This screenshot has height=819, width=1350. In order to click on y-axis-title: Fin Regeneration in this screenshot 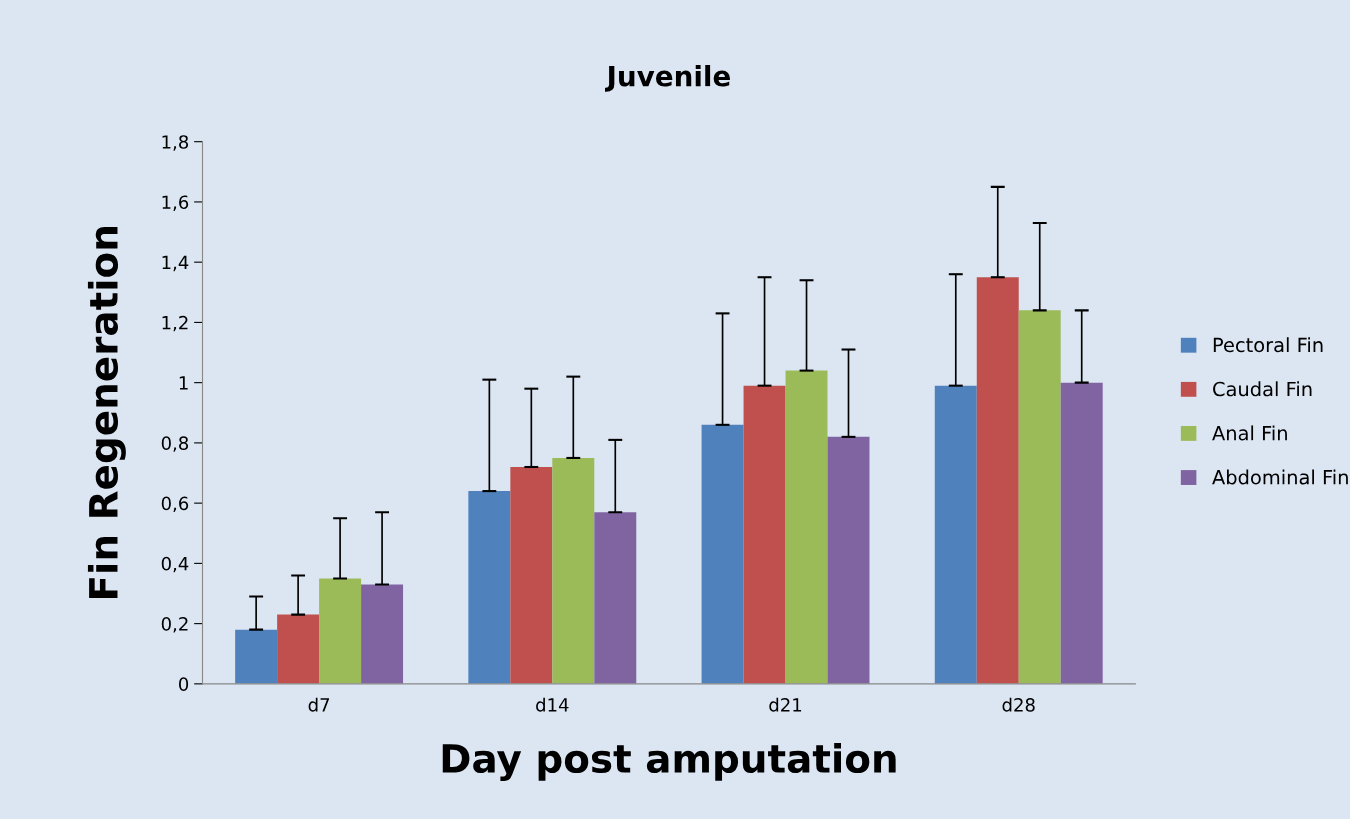, I will do `click(106, 412)`.